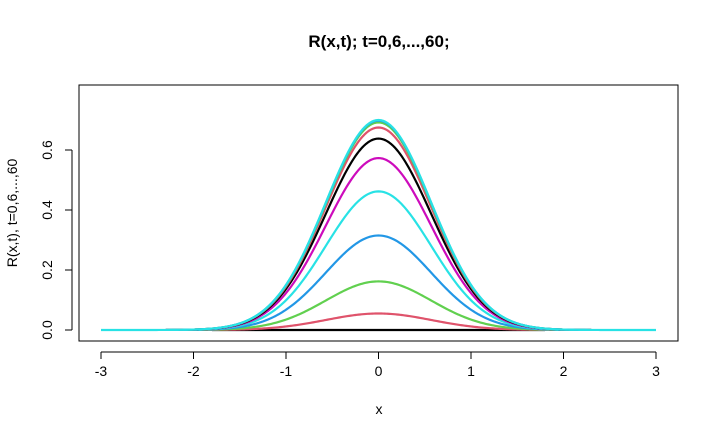 This screenshot has height=439, width=719. What do you see at coordinates (656, 371) in the screenshot?
I see `x-tick-label: 3` at bounding box center [656, 371].